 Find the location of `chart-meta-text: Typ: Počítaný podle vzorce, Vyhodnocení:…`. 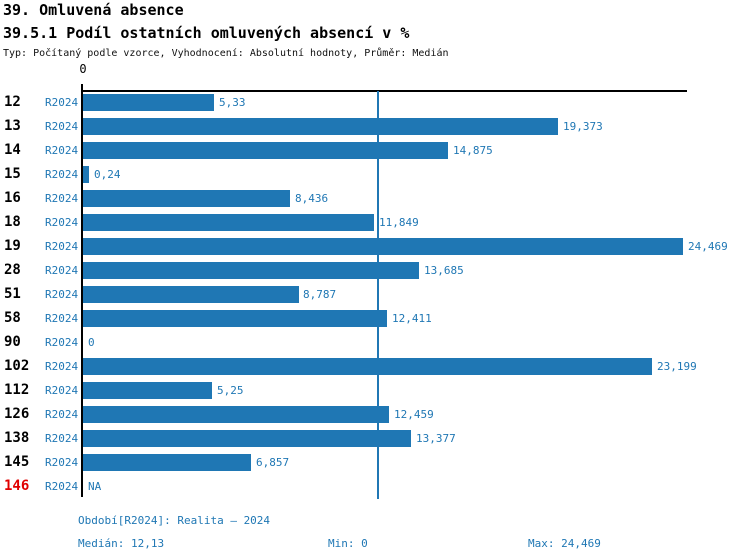

chart-meta-text: Typ: Počítaný podle vzorce, Vyhodnocení:… is located at coordinates (226, 53).